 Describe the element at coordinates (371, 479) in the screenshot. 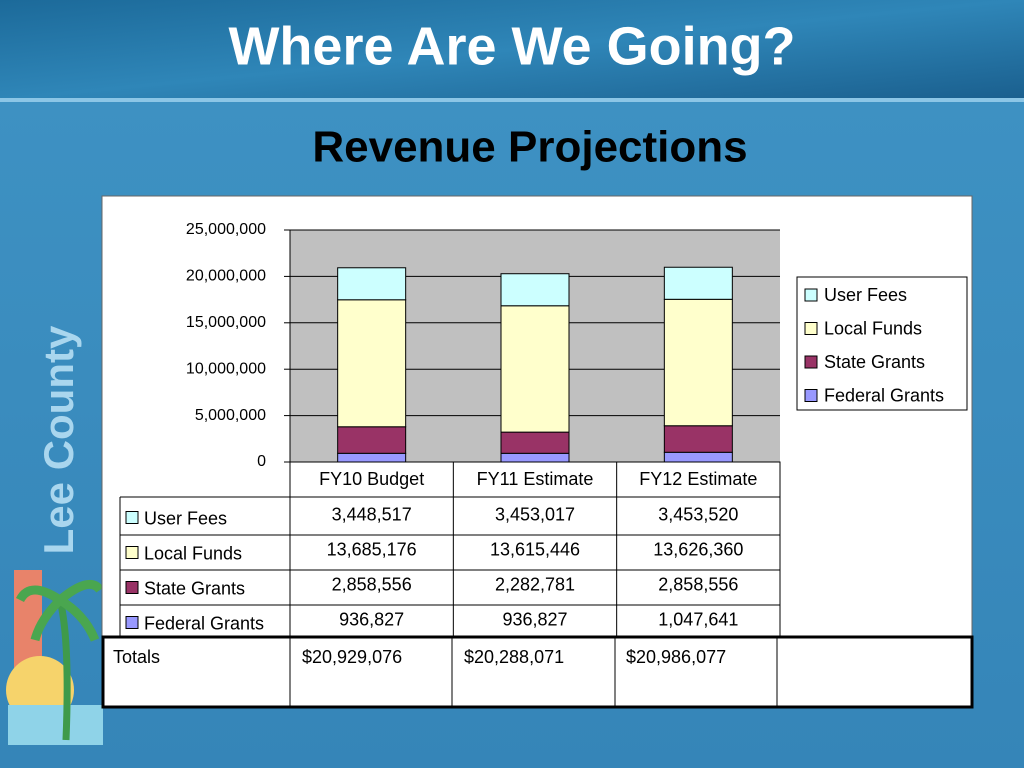

I see `x-tick-label: FY10 Budget` at that location.